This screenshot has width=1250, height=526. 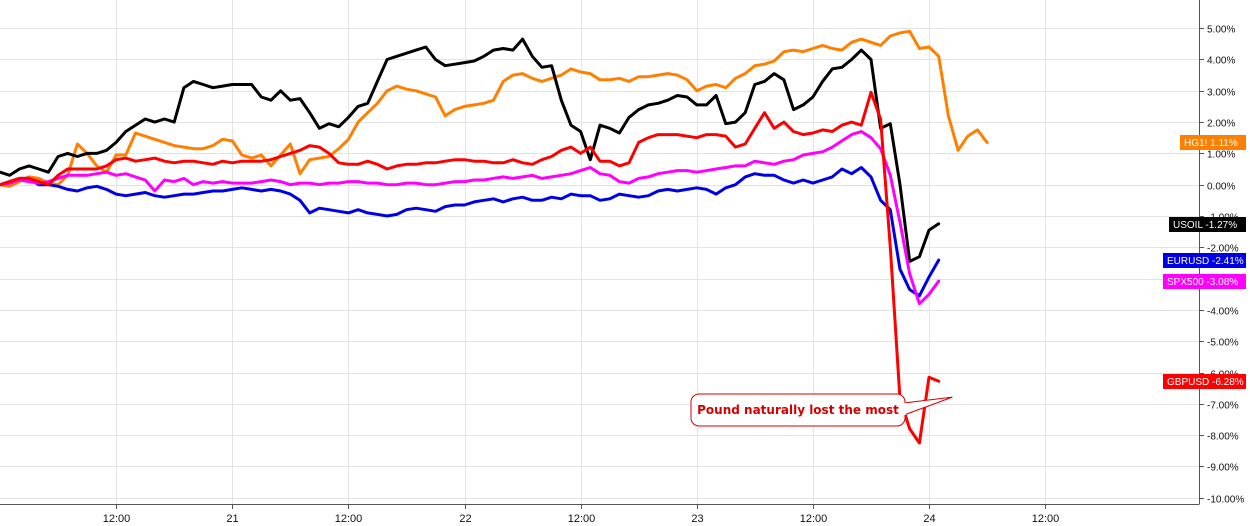 What do you see at coordinates (1221, 93) in the screenshot?
I see `y-tick-label: 3.00%` at bounding box center [1221, 93].